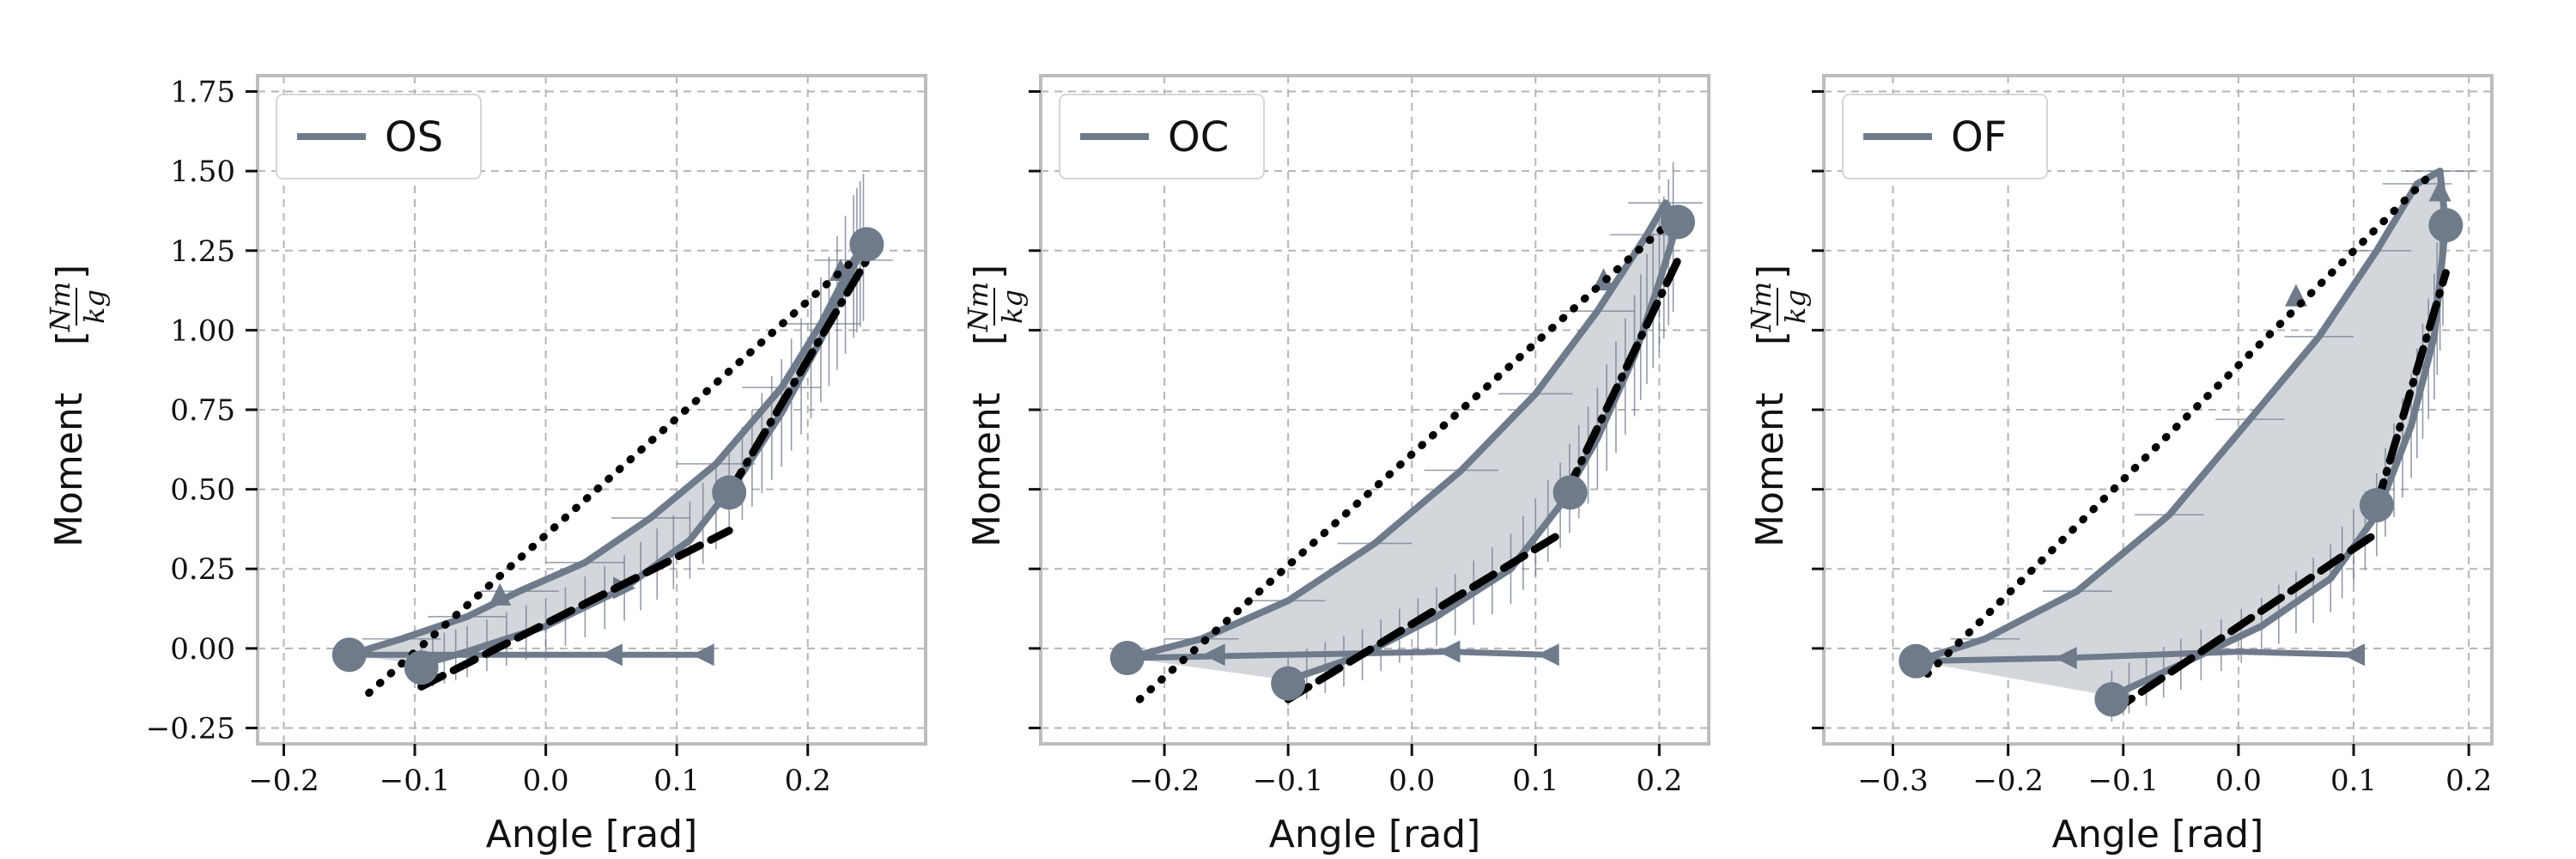 This screenshot has width=2576, height=859. I want to click on legend-label: OS, so click(414, 137).